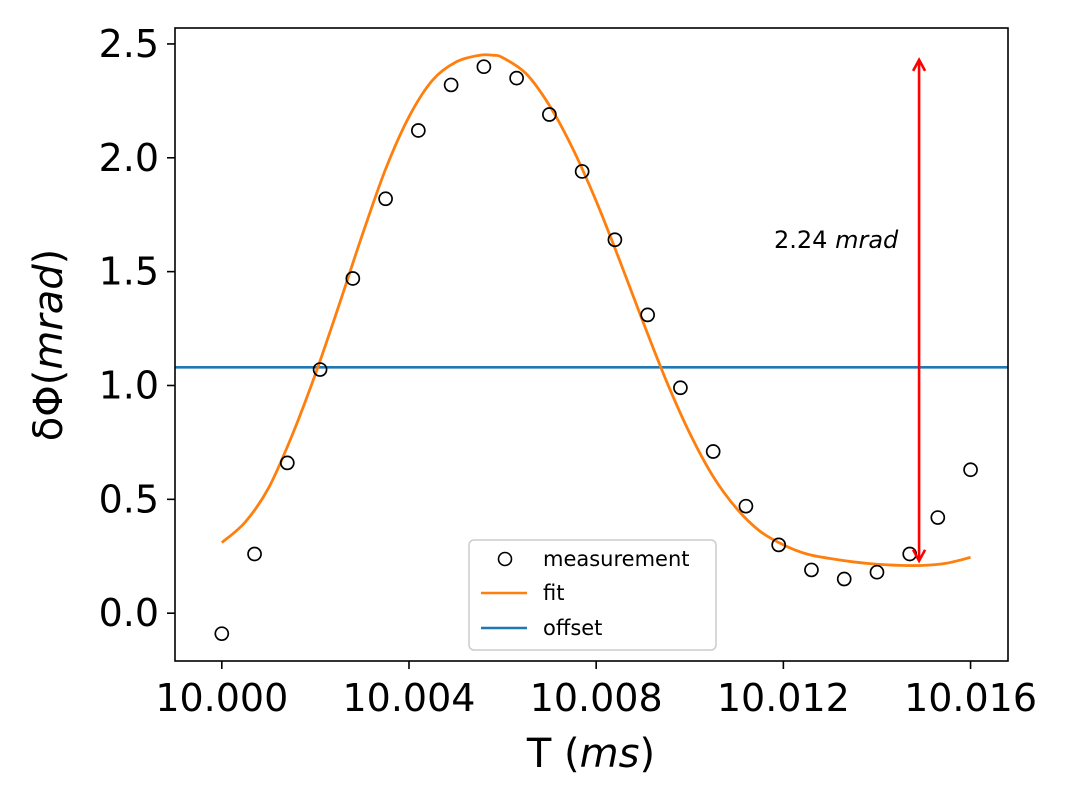 The height and width of the screenshot is (809, 1079). I want to click on arrow-head-bottom, so click(919, 556).